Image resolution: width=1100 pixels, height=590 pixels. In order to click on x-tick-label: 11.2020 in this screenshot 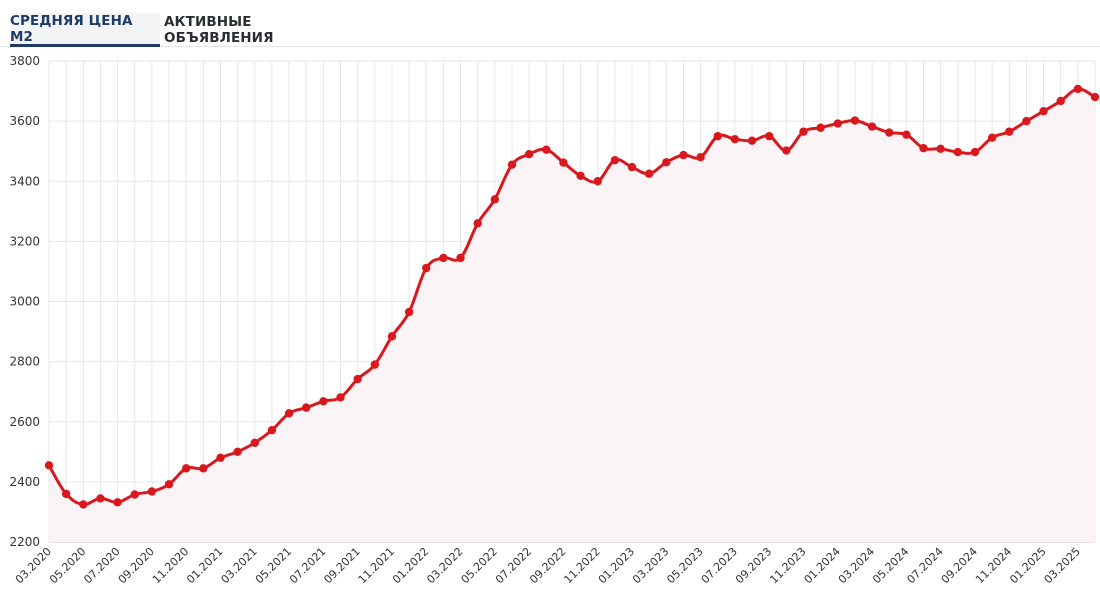, I will do `click(170, 565)`.